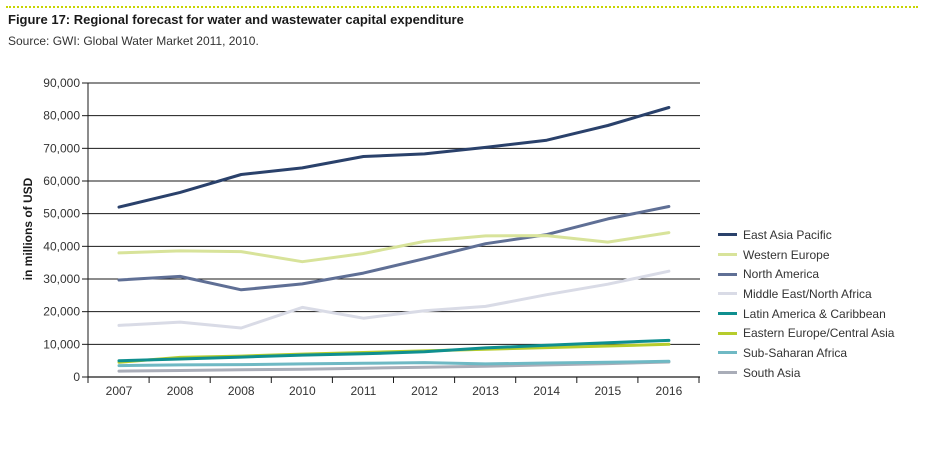 This screenshot has width=926, height=460. What do you see at coordinates (61, 279) in the screenshot?
I see `y-tick-label: 30,000` at bounding box center [61, 279].